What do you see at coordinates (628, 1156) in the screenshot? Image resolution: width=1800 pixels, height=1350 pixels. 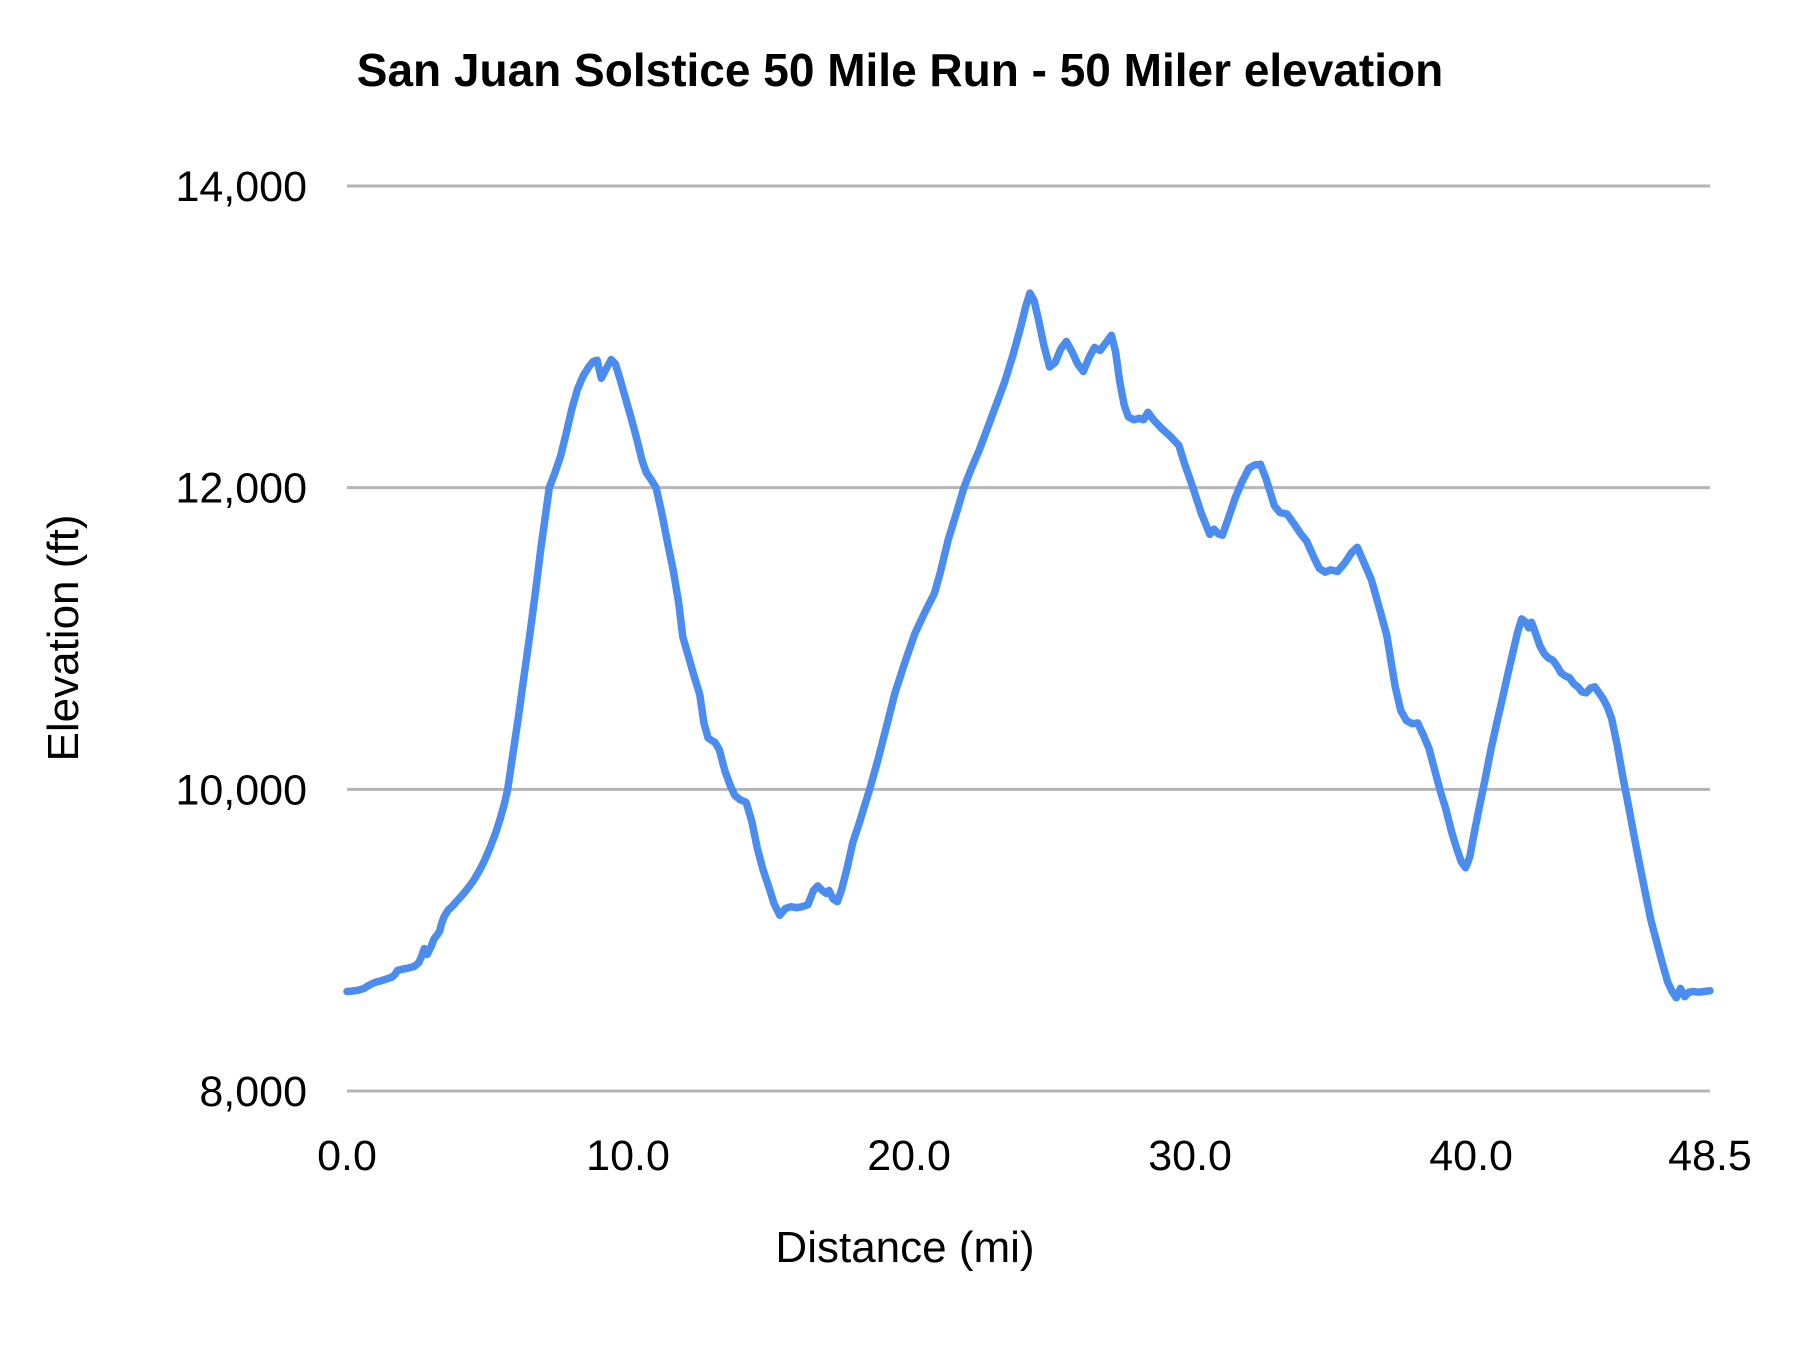 I see `x-tick-label-10.0: 10.0` at bounding box center [628, 1156].